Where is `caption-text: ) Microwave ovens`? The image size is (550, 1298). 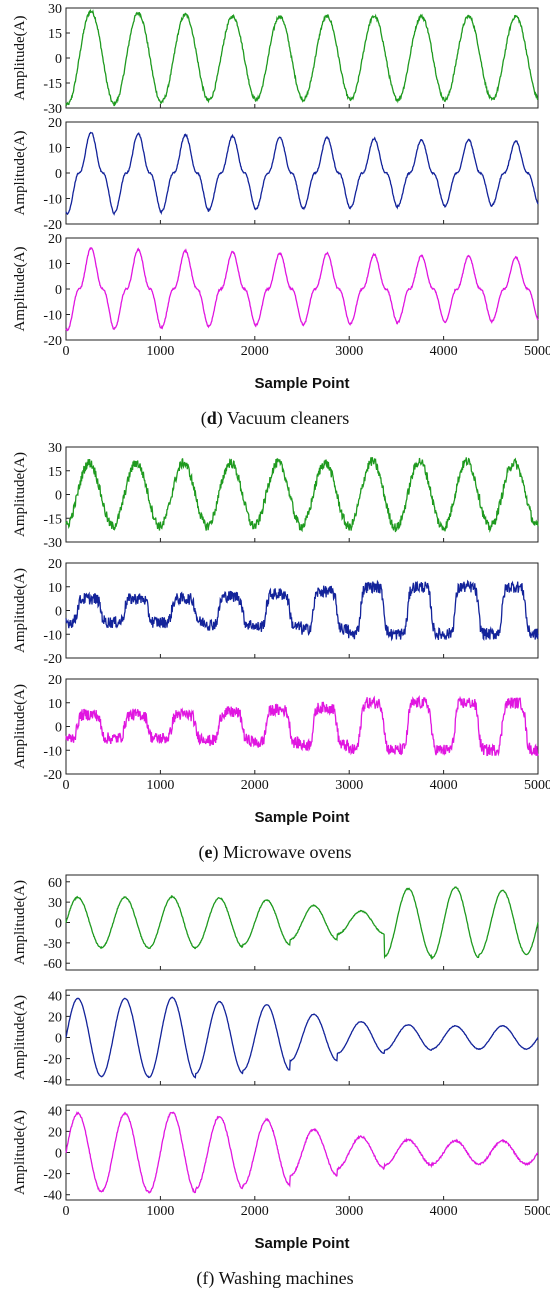 caption-text: ) Microwave ovens is located at coordinates (282, 852).